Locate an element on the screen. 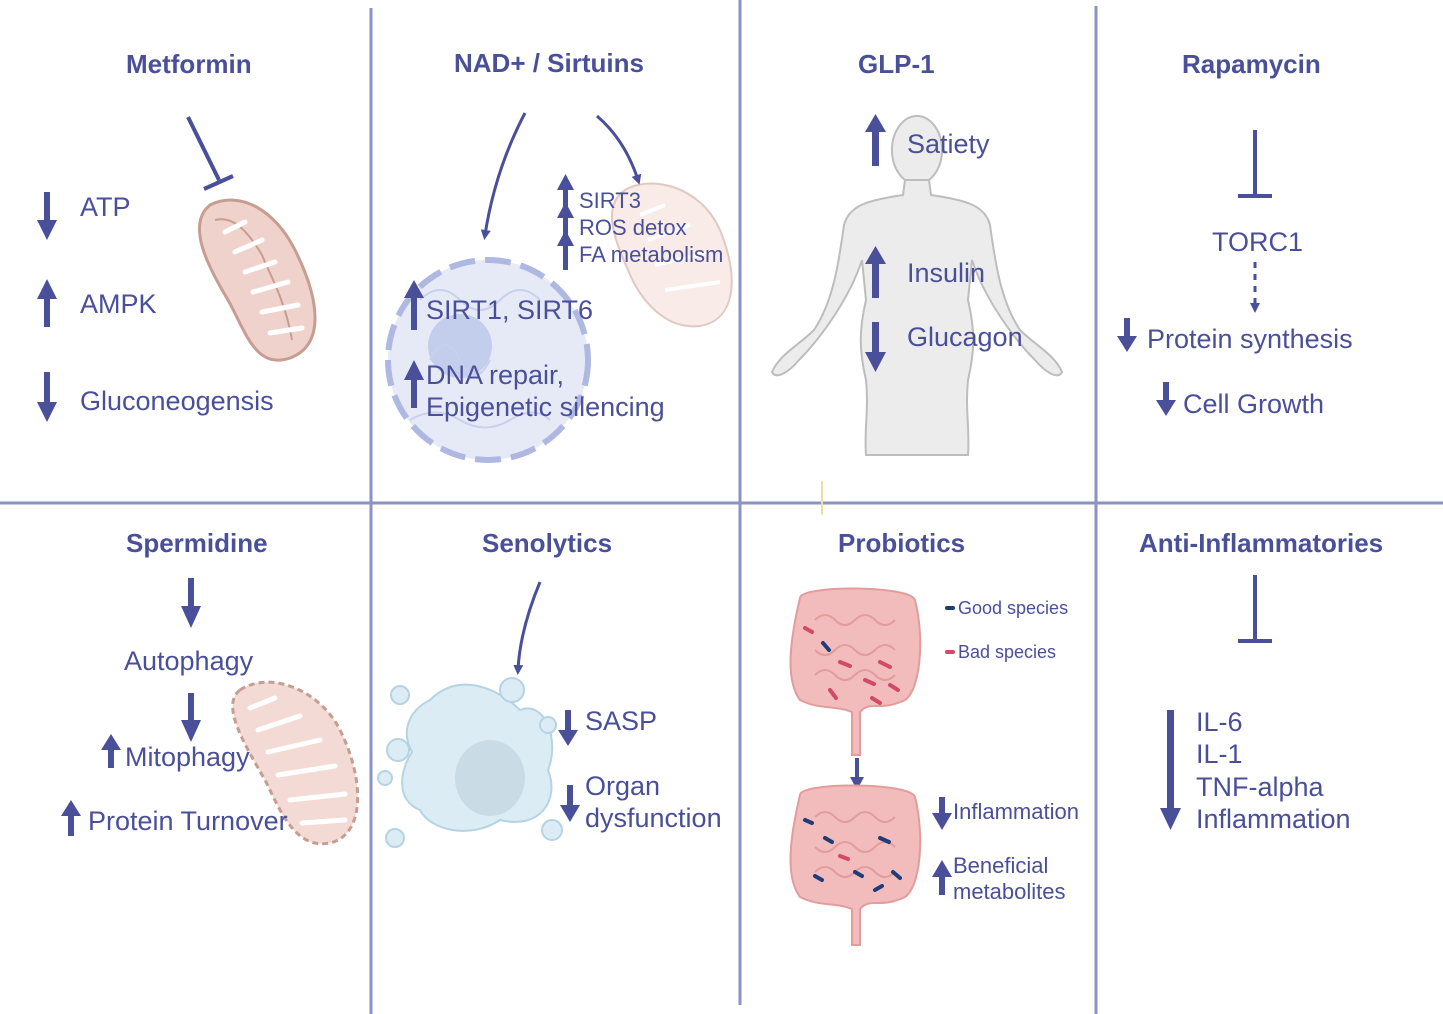 Image resolution: width=1443 pixels, height=1014 pixels. gut-icon-before is located at coordinates (855, 671).